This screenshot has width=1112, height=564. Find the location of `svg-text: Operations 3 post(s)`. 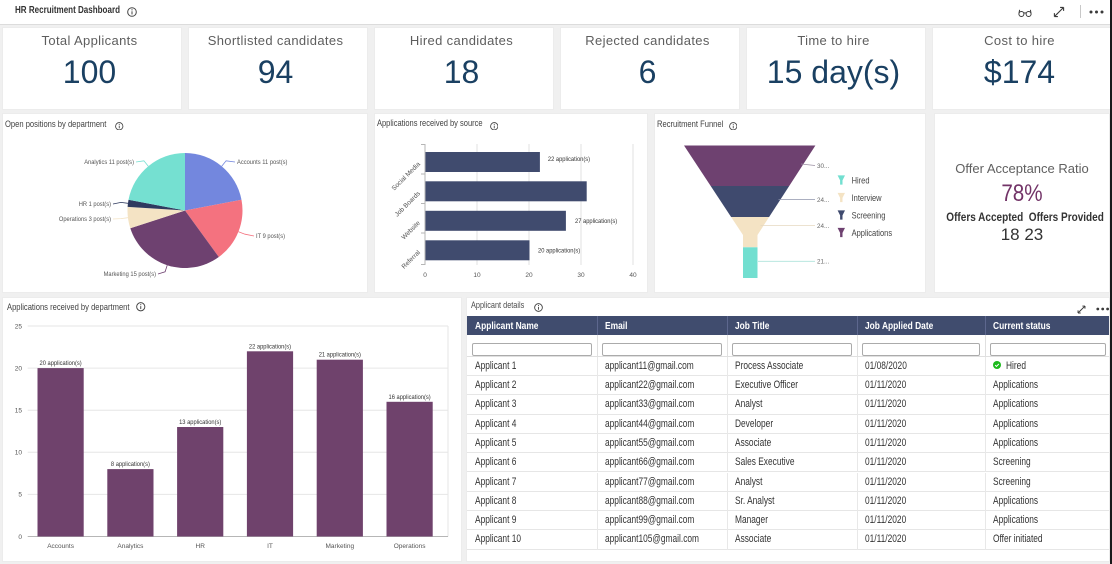

svg-text: Operations 3 post(s) is located at coordinates (85, 219).